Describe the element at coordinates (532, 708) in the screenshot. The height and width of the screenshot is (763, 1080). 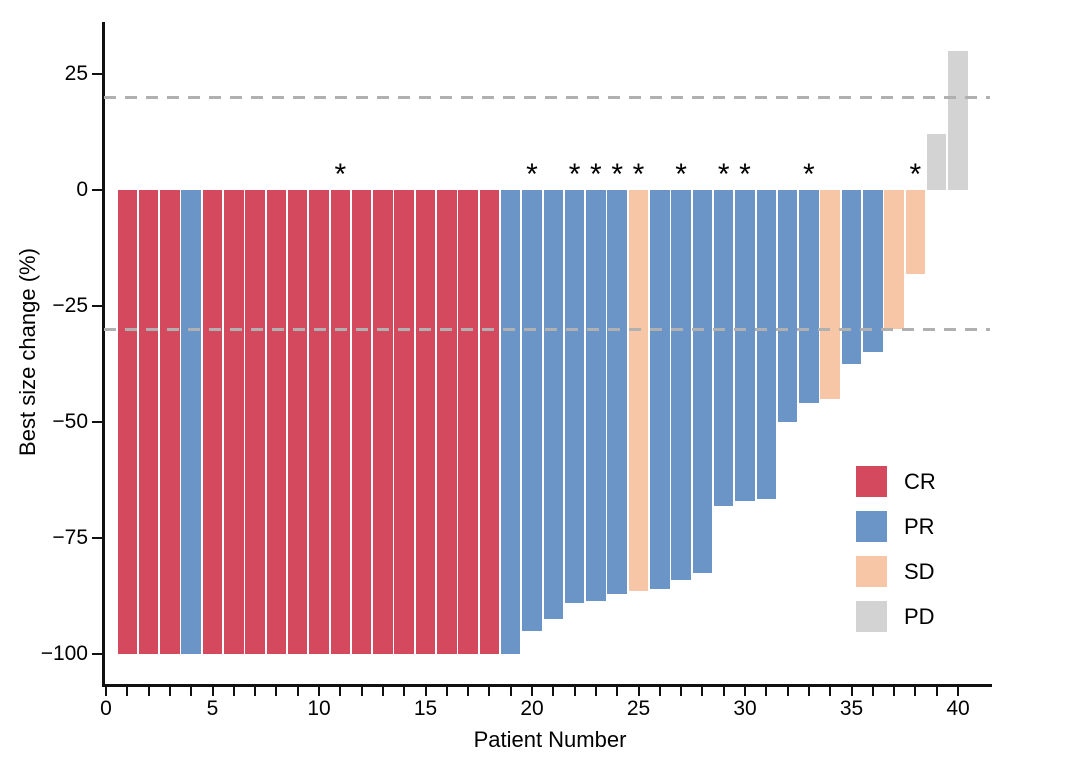
I see `x-axis-tick-label-20: 20` at that location.